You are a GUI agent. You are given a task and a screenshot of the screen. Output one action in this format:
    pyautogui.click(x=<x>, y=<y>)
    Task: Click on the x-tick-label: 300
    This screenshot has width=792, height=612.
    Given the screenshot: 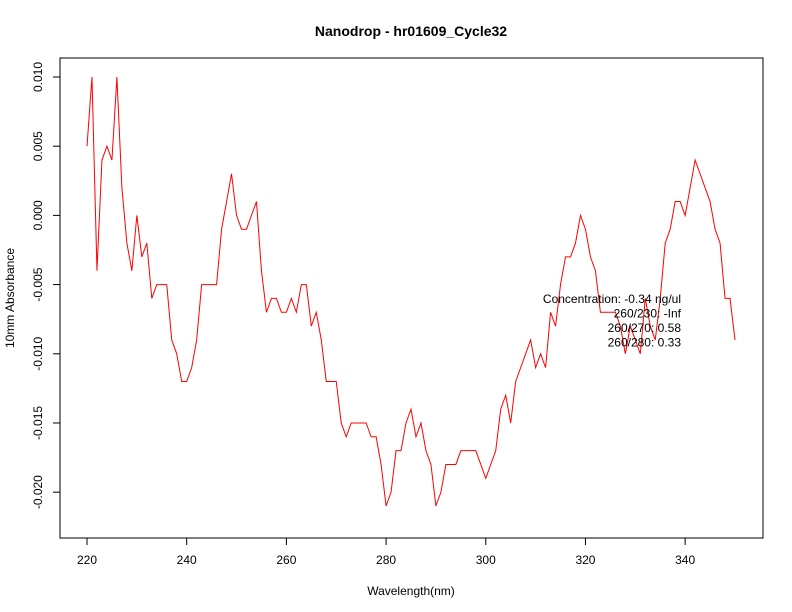 What is the action you would take?
    pyautogui.click(x=486, y=560)
    